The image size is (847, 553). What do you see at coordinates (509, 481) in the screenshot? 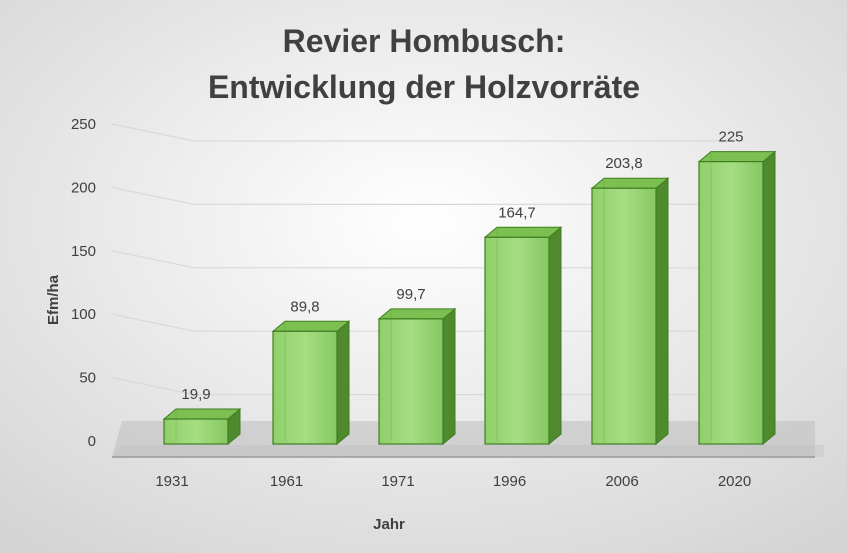
I see `x-tick-label: 1996` at bounding box center [509, 481].